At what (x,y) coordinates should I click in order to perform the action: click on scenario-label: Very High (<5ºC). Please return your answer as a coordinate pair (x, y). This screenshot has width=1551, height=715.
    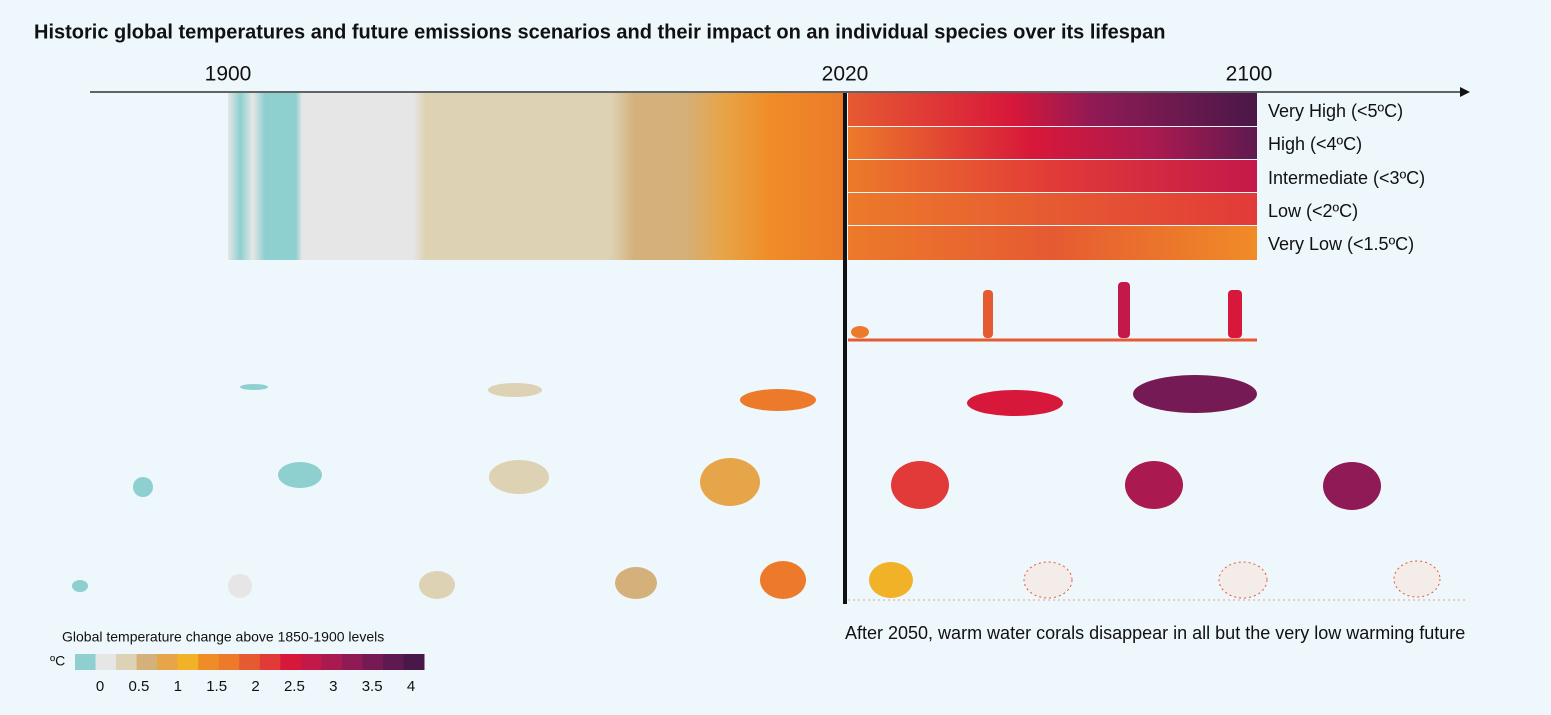
    Looking at the image, I should click on (1335, 111).